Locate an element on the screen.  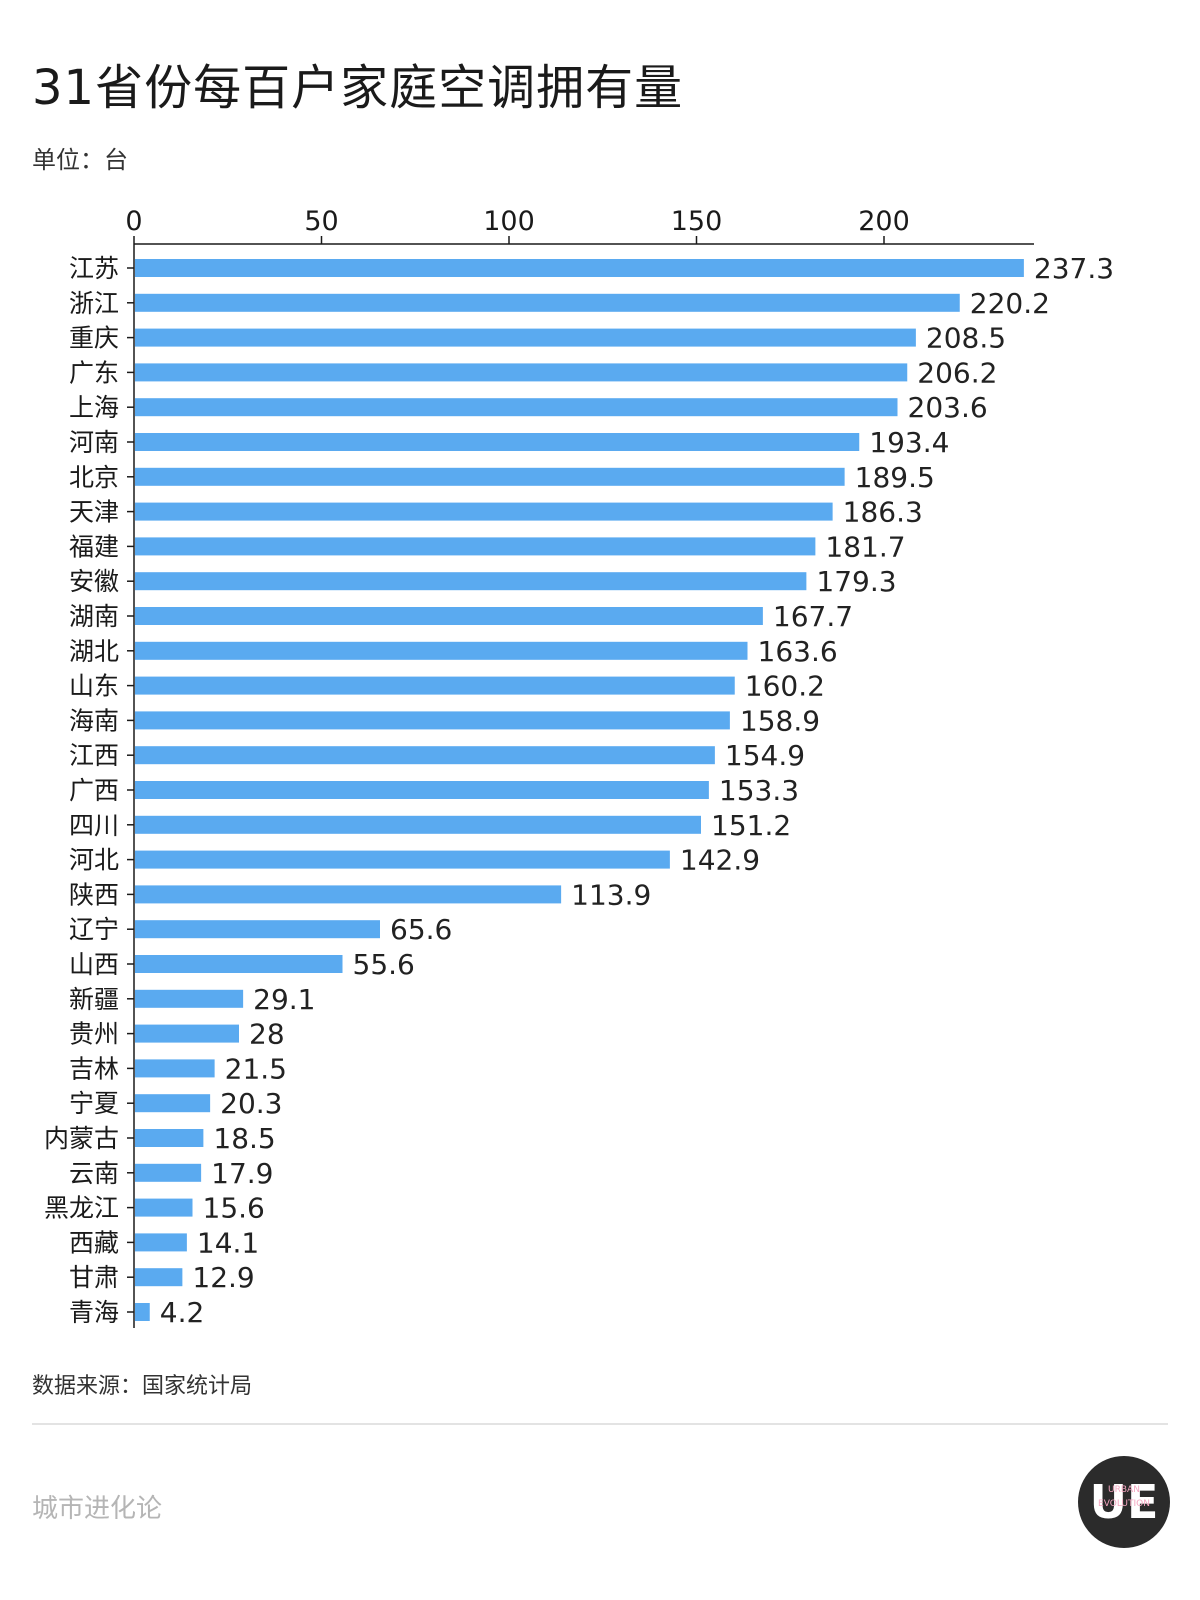
logo-text-bottom: EVOLUTION is located at coordinates (1124, 1504).